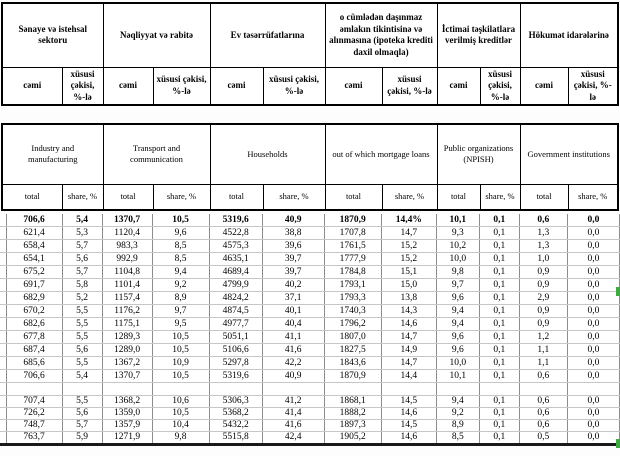  Describe the element at coordinates (127, 259) in the screenshot. I see `cell: 992,9` at that location.